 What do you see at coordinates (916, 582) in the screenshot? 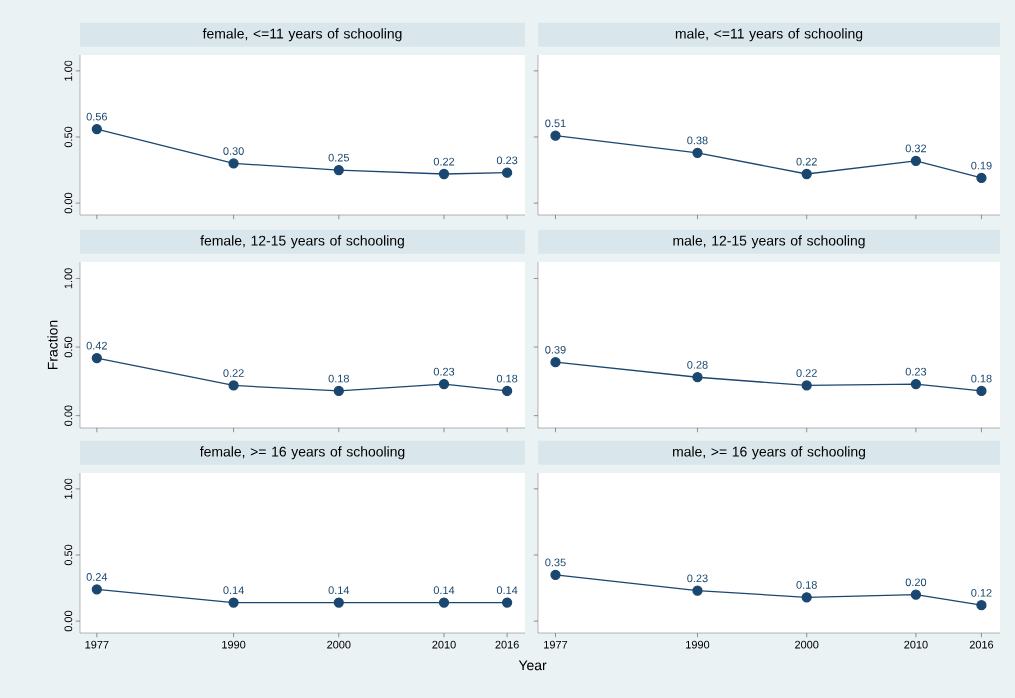
I see `data-label: 0.20` at bounding box center [916, 582].